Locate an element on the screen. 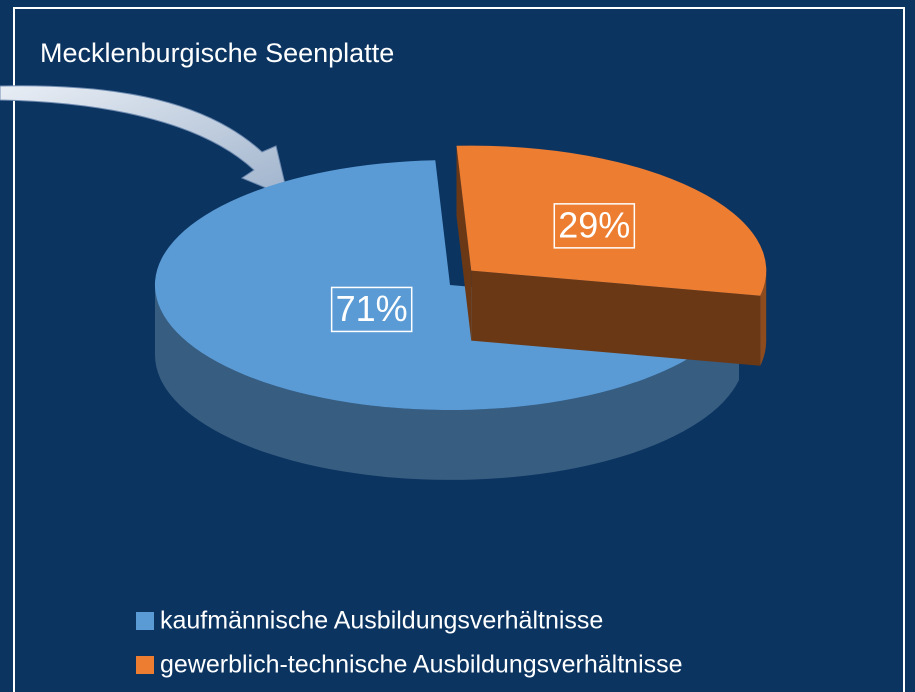 The width and height of the screenshot is (915, 692). arrow is located at coordinates (144, 141).